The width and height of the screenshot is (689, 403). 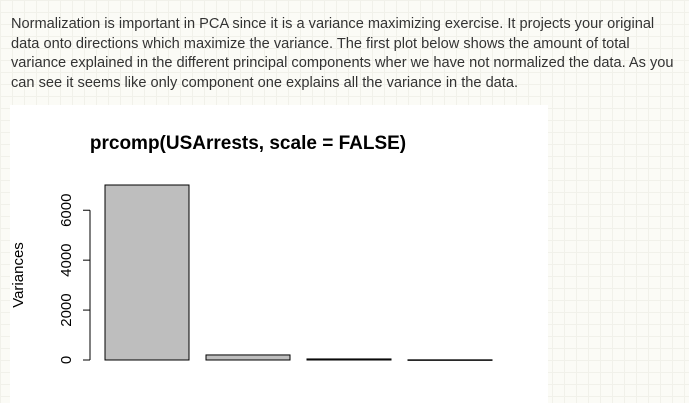 What do you see at coordinates (66, 210) in the screenshot?
I see `y-tick-label: 6000` at bounding box center [66, 210].